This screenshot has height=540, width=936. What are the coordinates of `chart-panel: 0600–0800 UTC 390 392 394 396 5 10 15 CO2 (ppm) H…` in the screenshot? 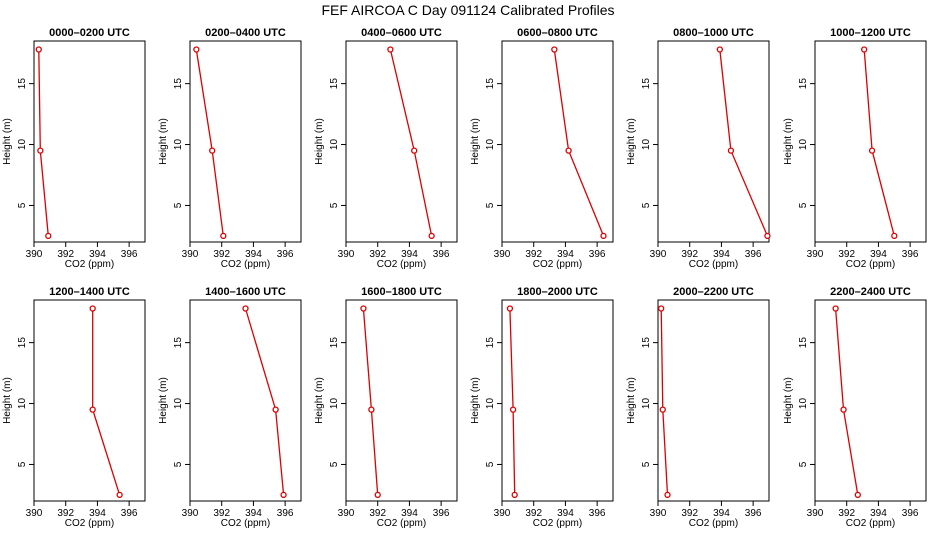 It's located at (542, 148).